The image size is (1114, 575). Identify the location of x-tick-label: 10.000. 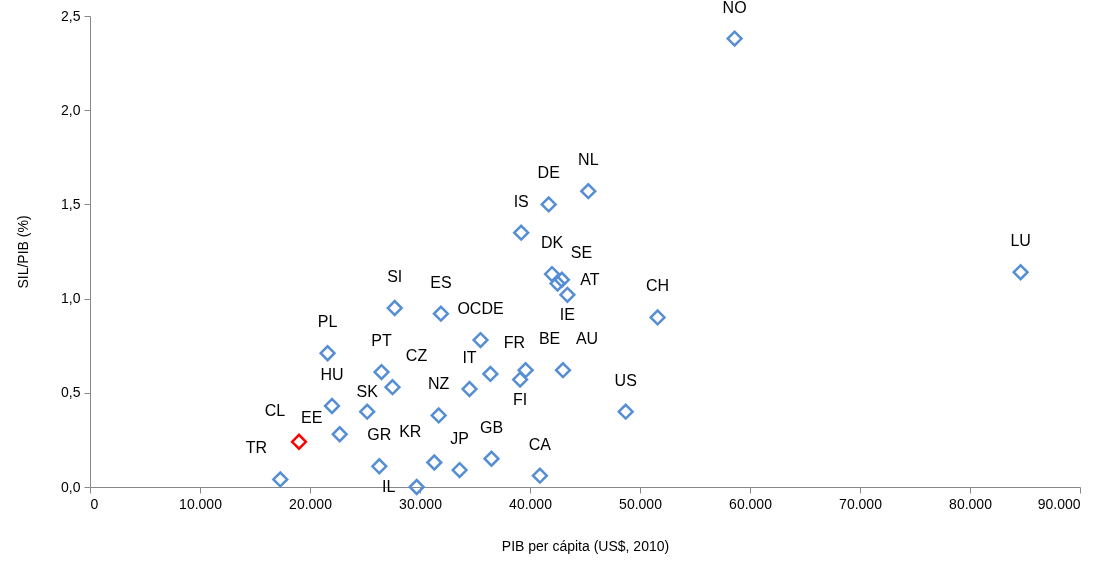
(201, 503).